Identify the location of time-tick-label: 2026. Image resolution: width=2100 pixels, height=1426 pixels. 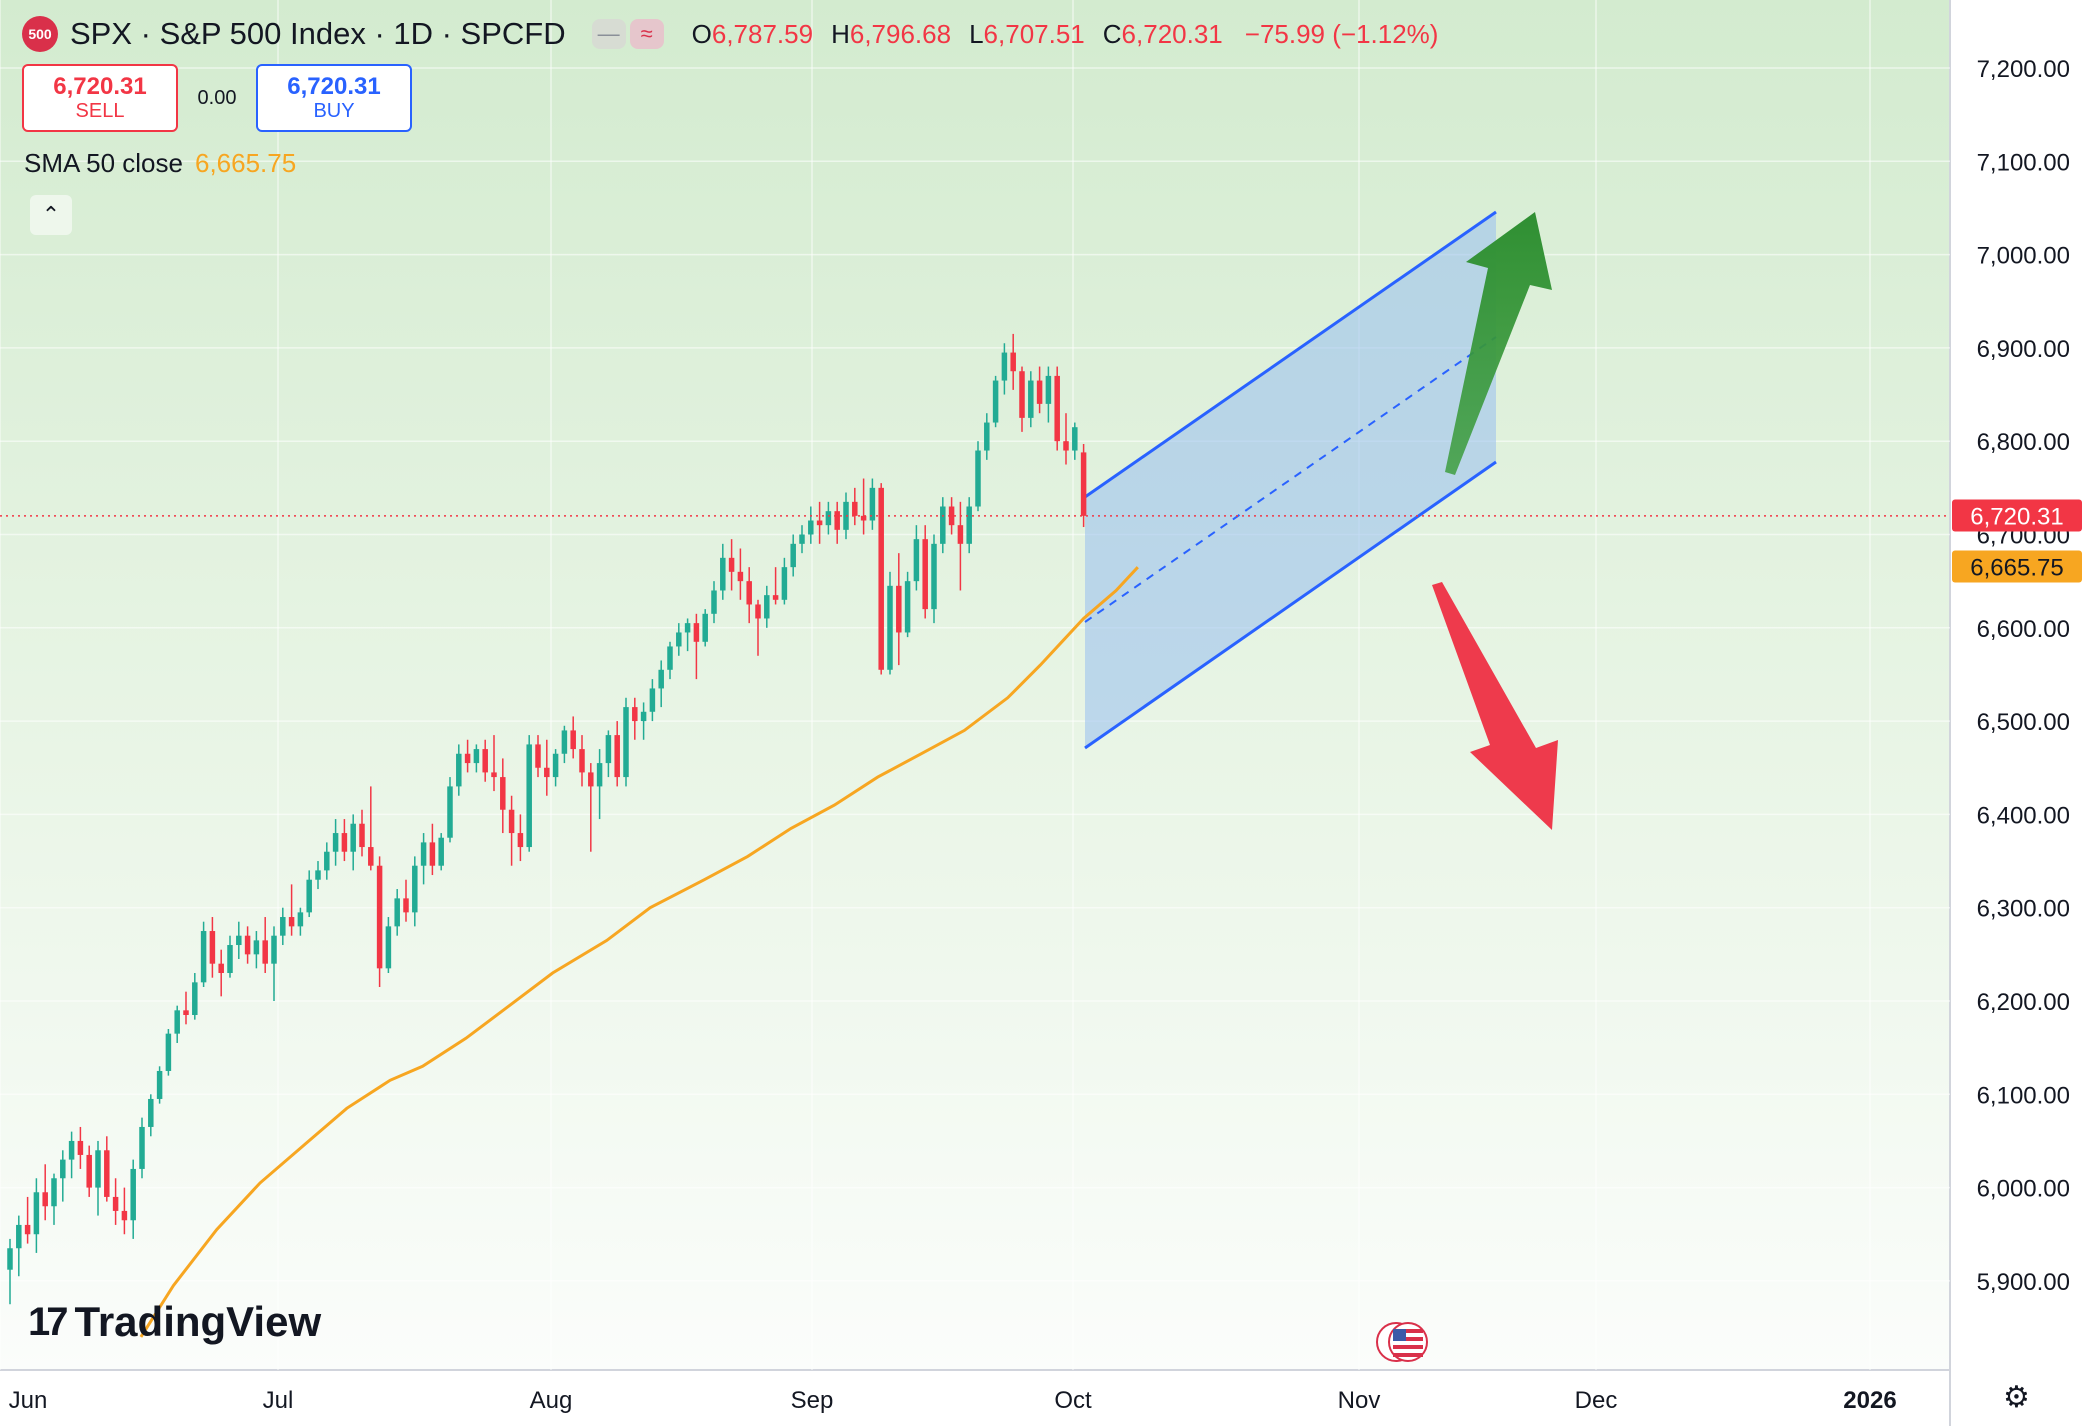
(1869, 1400).